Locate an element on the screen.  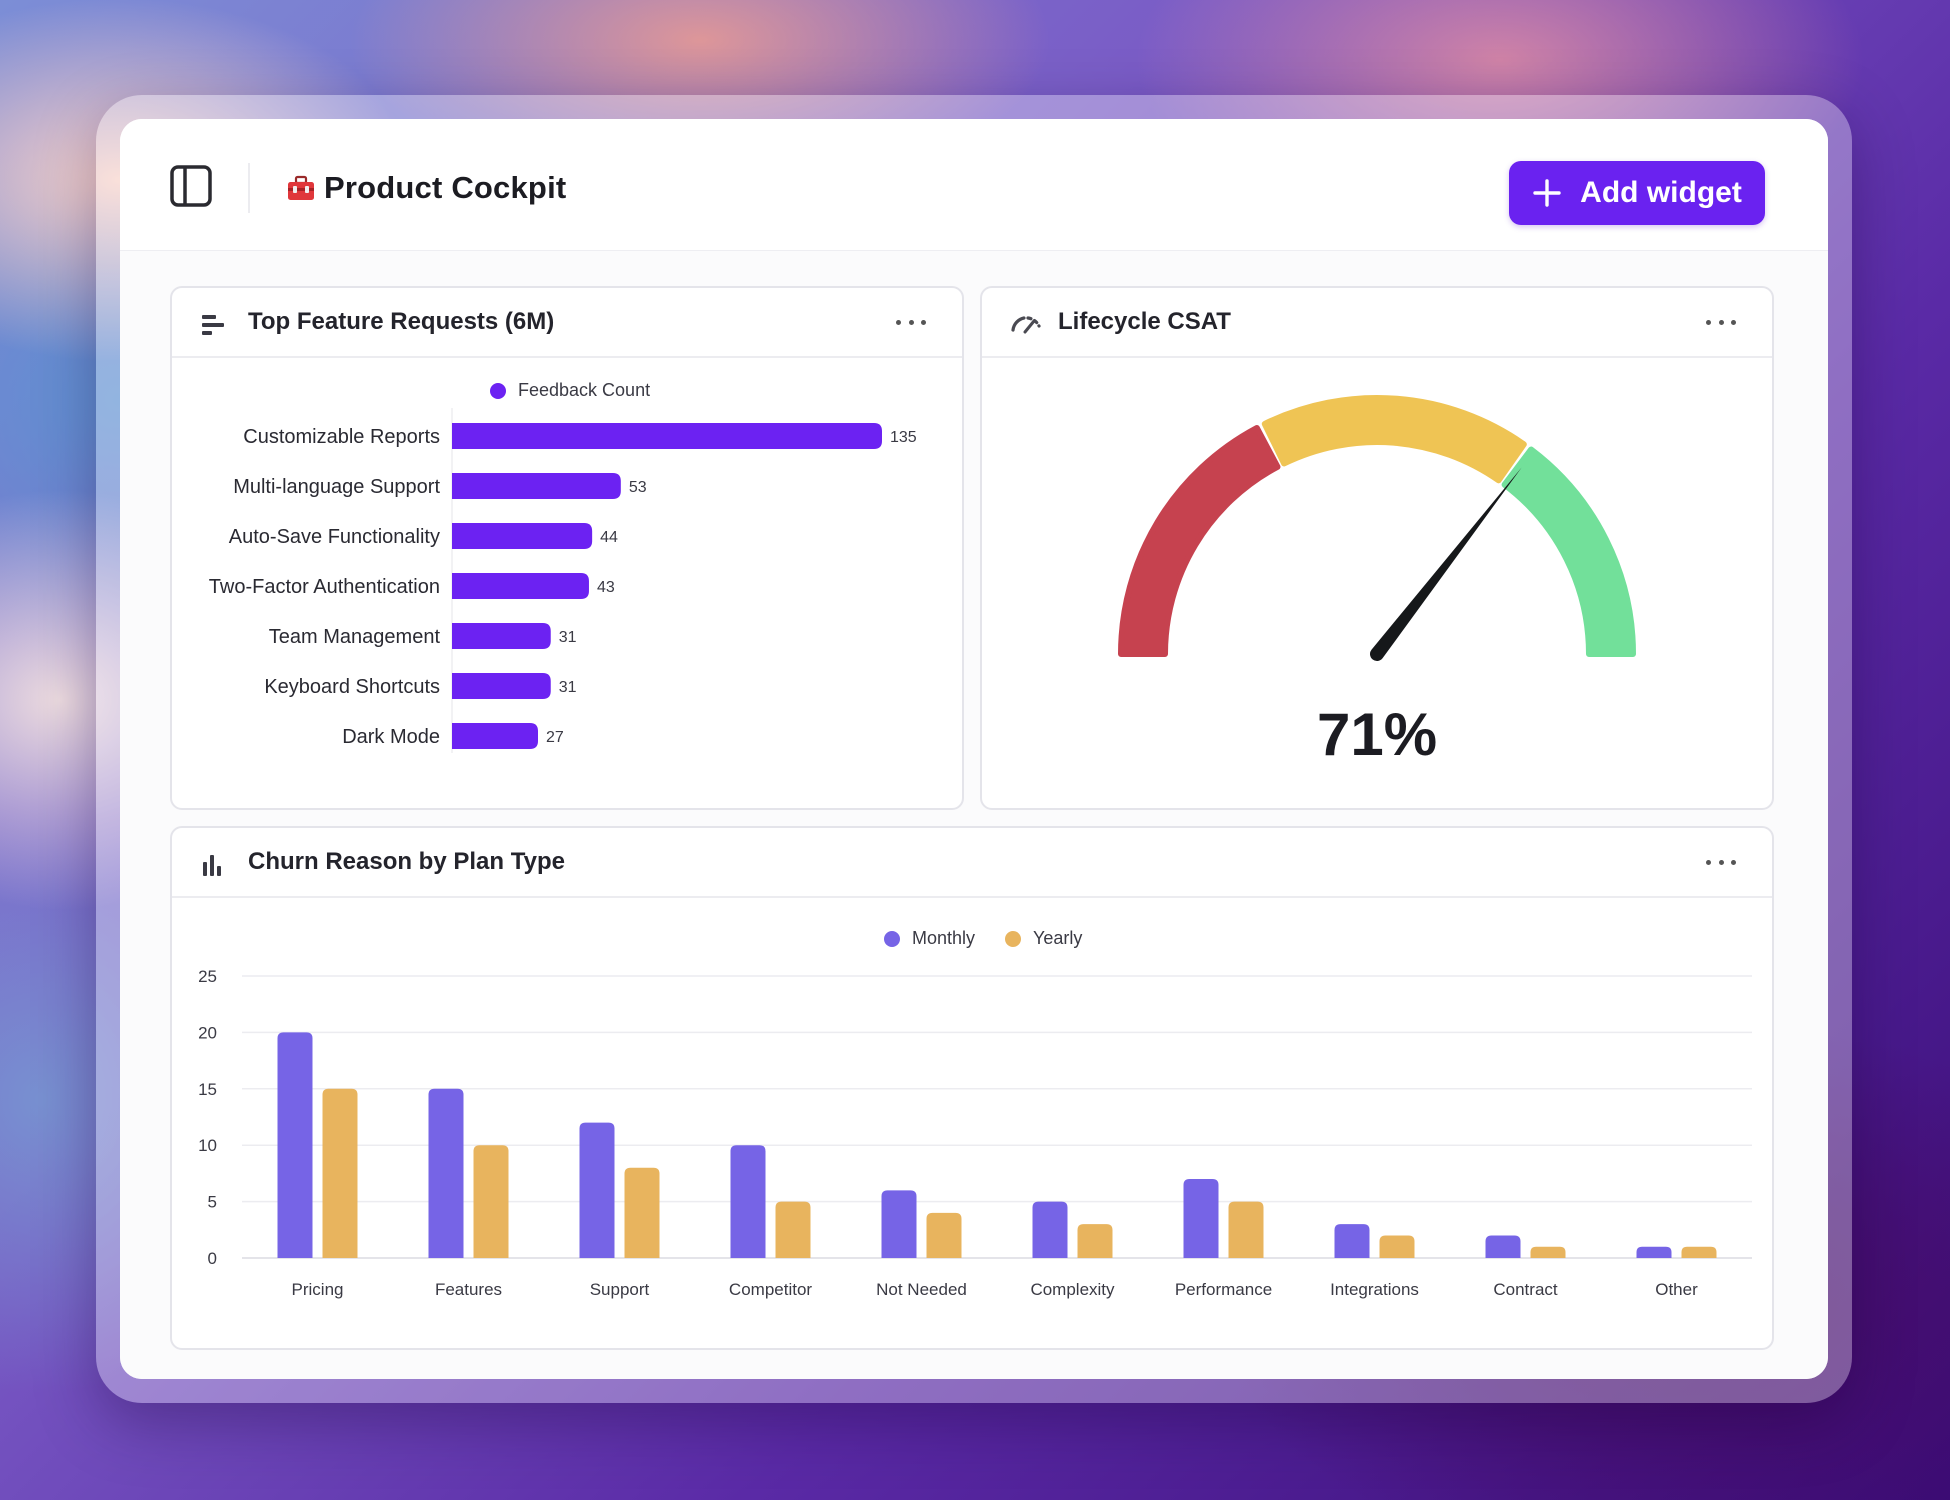
y-tick-label: 25 is located at coordinates (207, 976).